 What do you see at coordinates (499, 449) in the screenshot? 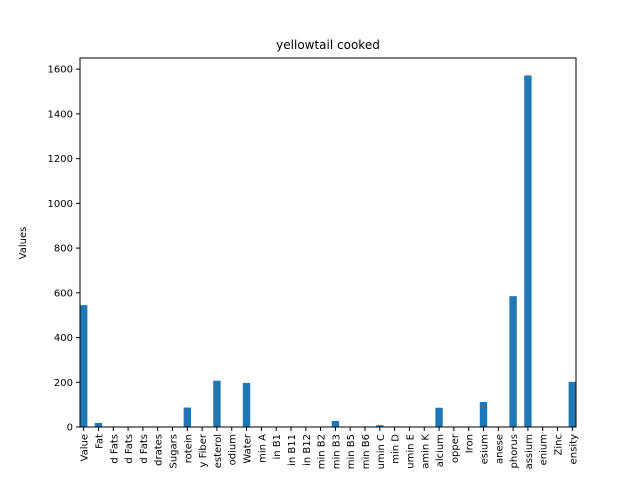
I see `x-tick-label: anese` at bounding box center [499, 449].